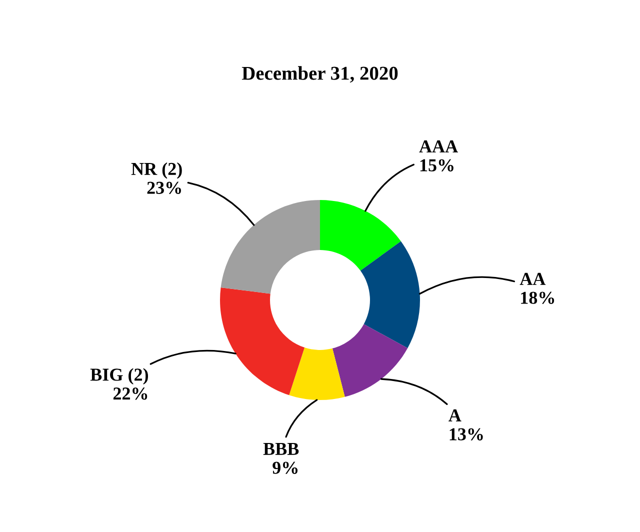 This screenshot has height=532, width=640. What do you see at coordinates (537, 298) in the screenshot?
I see `data-label: 18%` at bounding box center [537, 298].